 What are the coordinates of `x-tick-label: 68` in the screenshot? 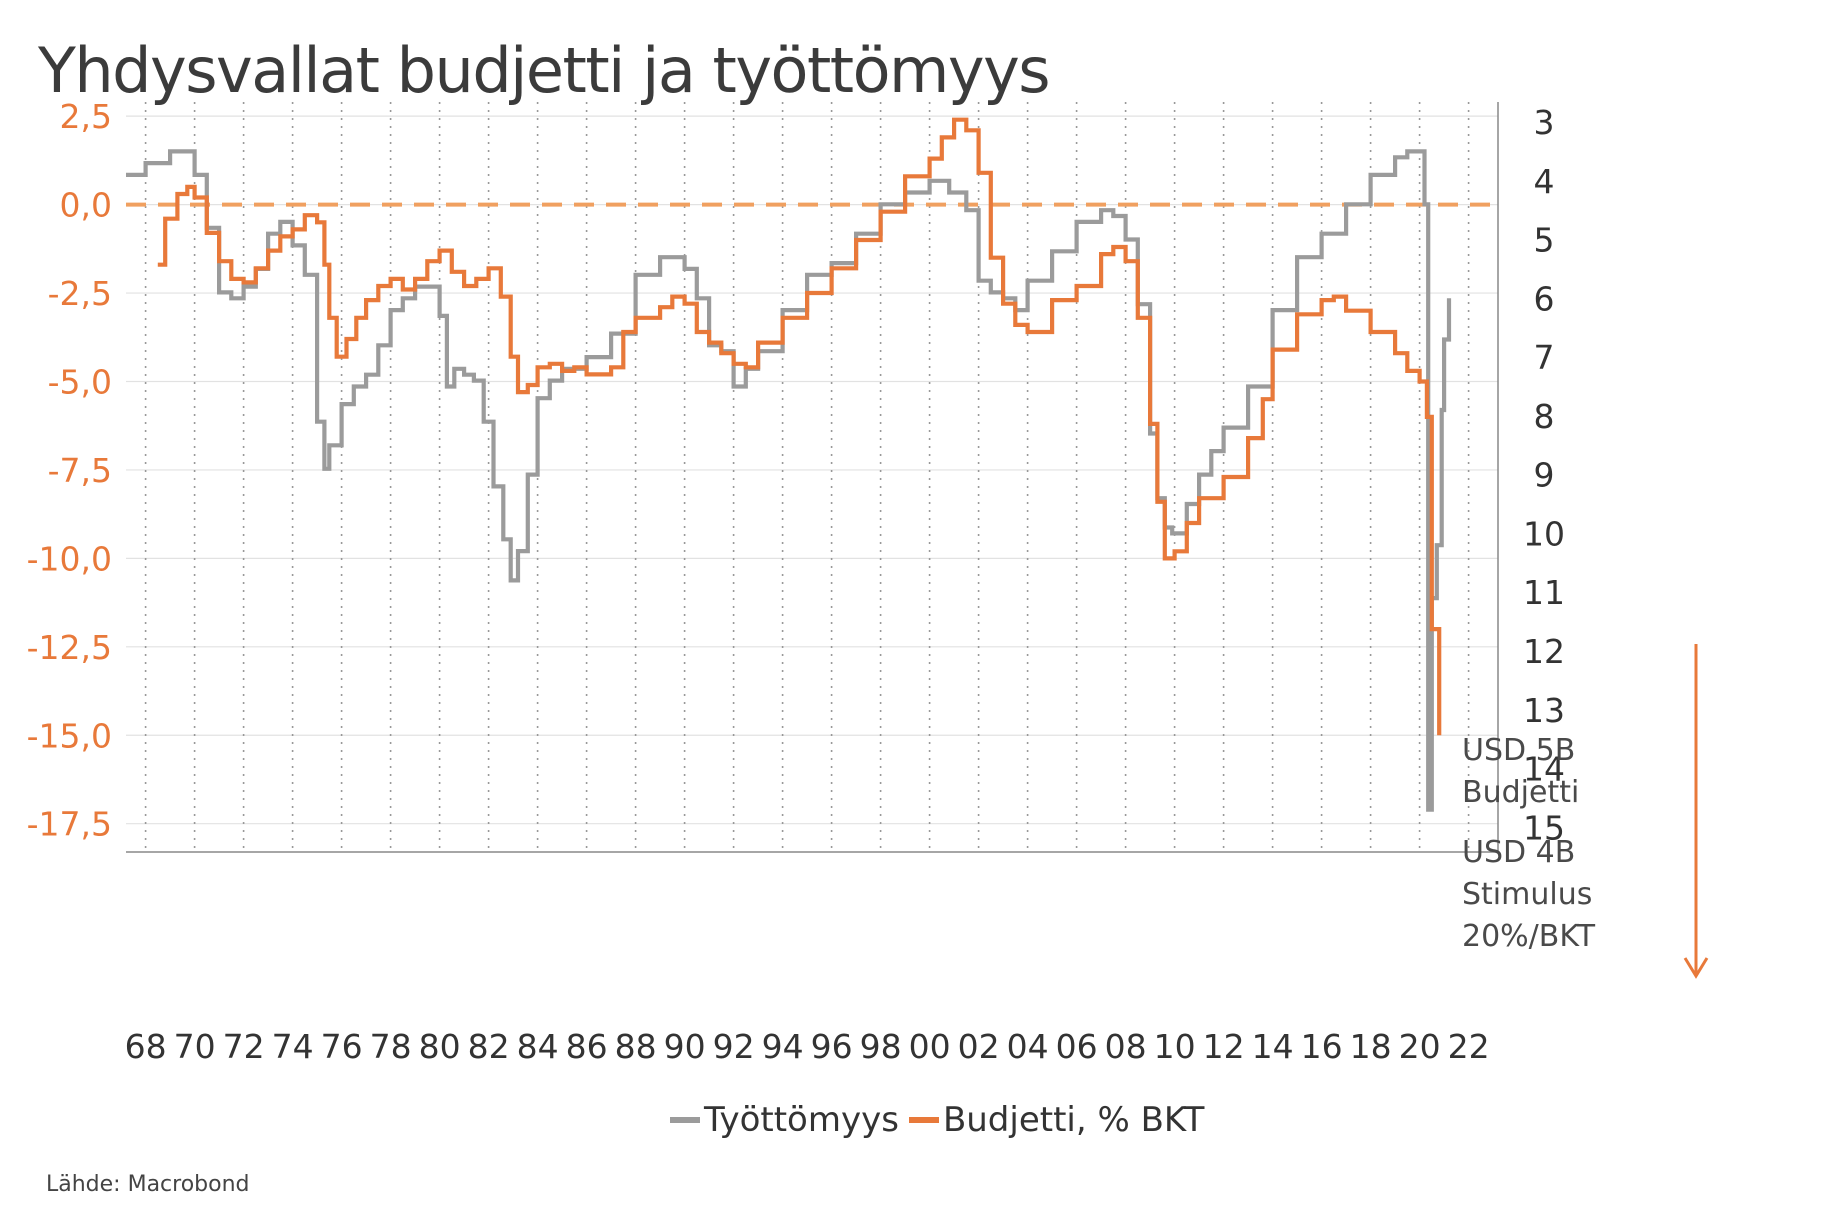 It's located at (146, 1046).